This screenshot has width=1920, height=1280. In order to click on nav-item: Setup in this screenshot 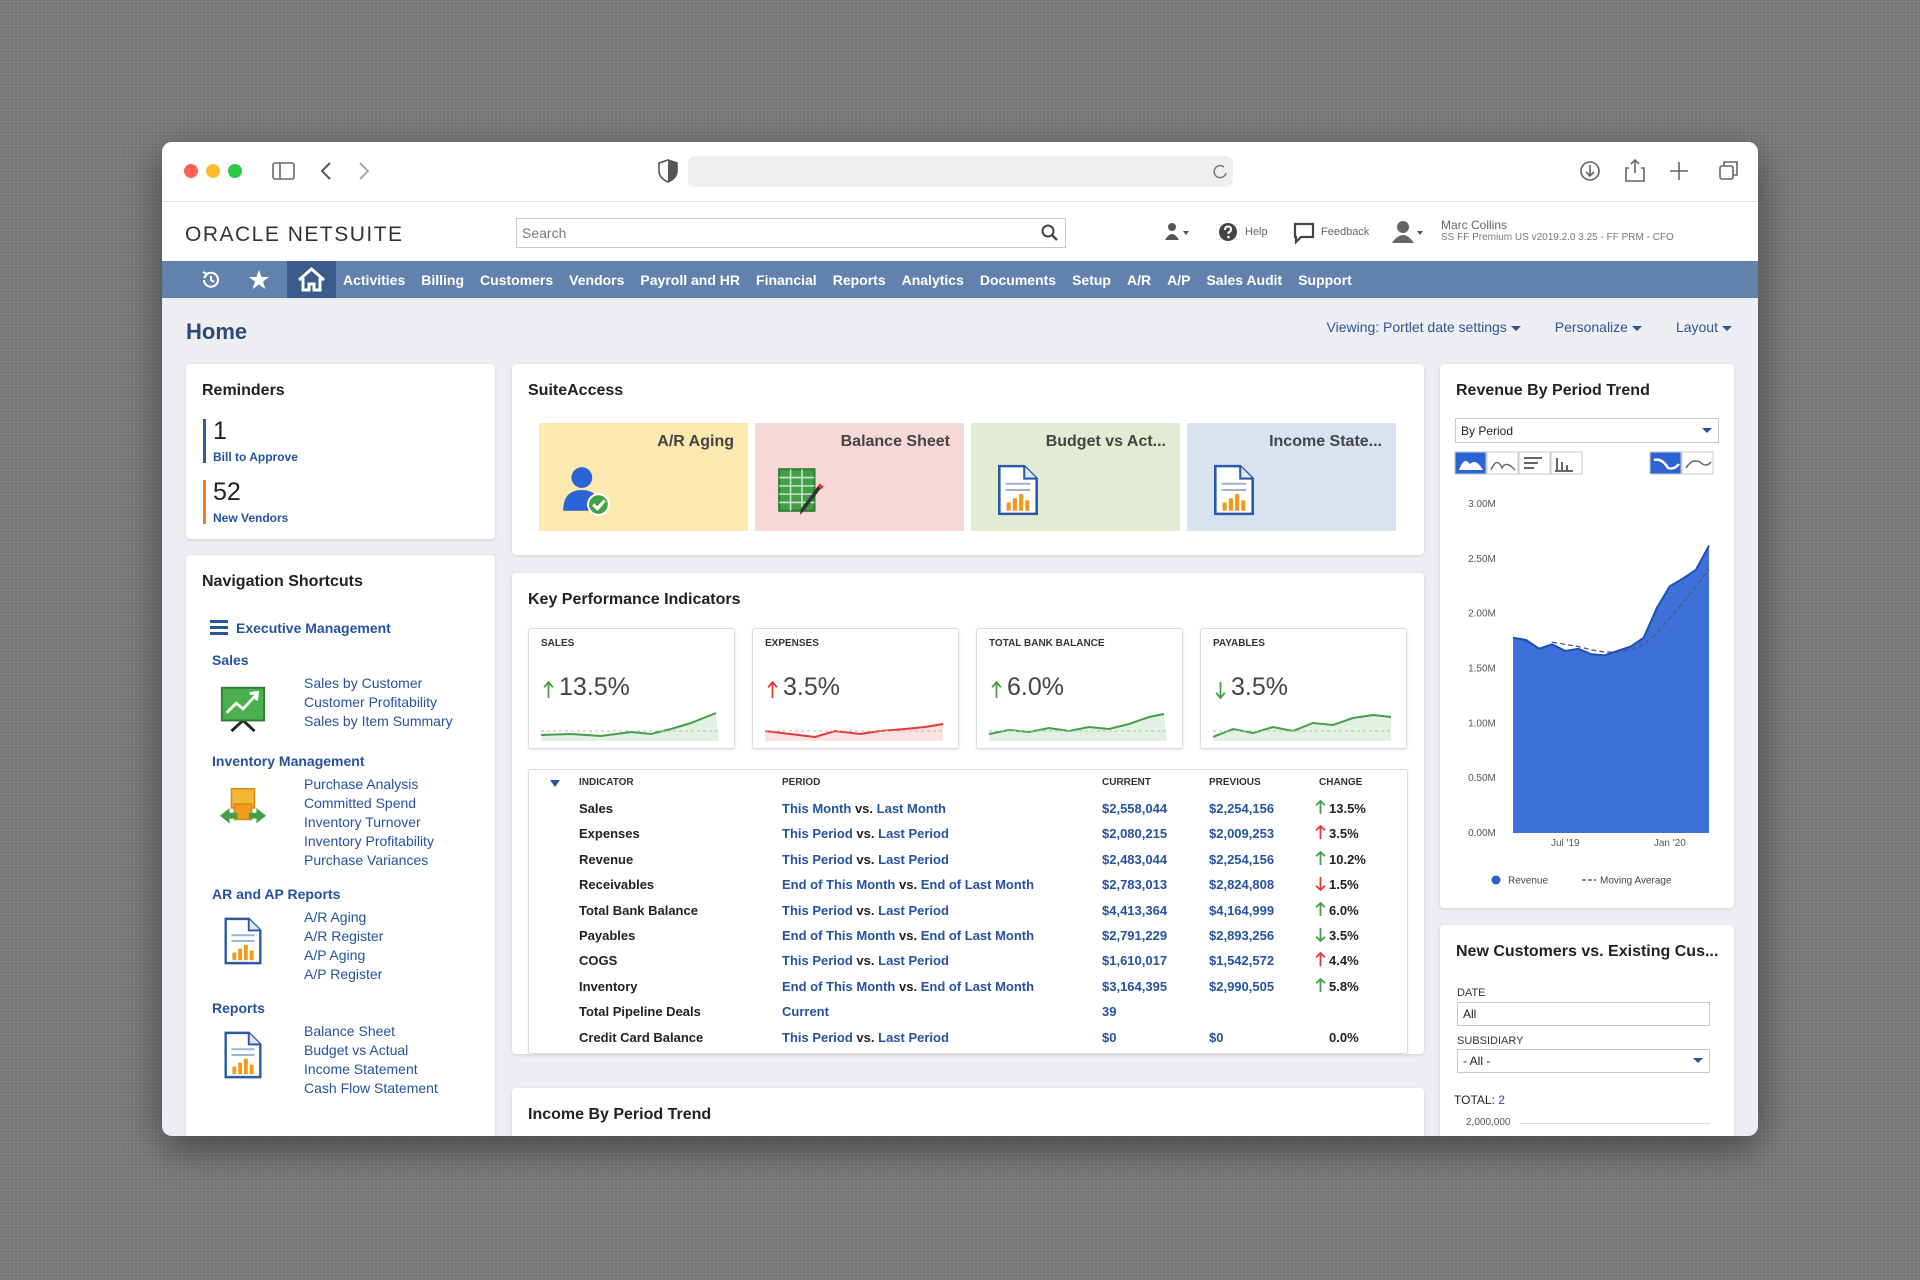, I will do `click(1091, 279)`.